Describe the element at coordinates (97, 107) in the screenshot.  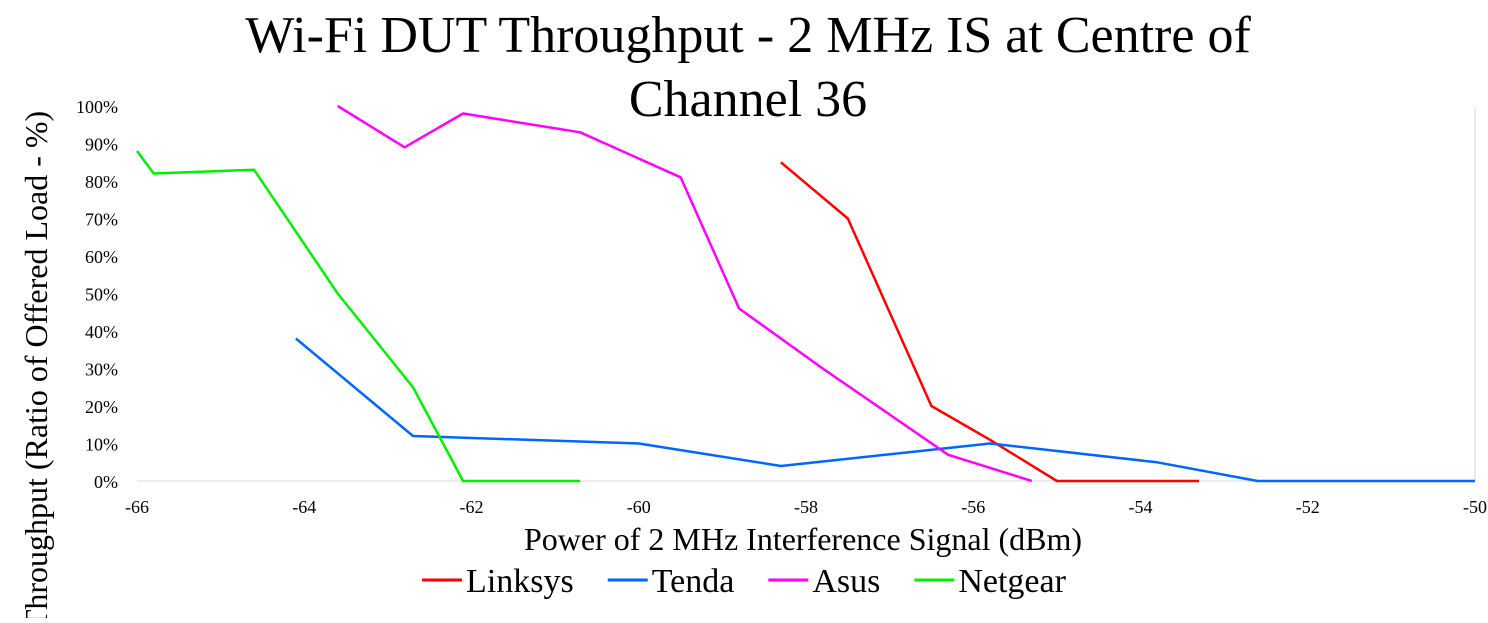
I see `y-tick-label: 100%` at that location.